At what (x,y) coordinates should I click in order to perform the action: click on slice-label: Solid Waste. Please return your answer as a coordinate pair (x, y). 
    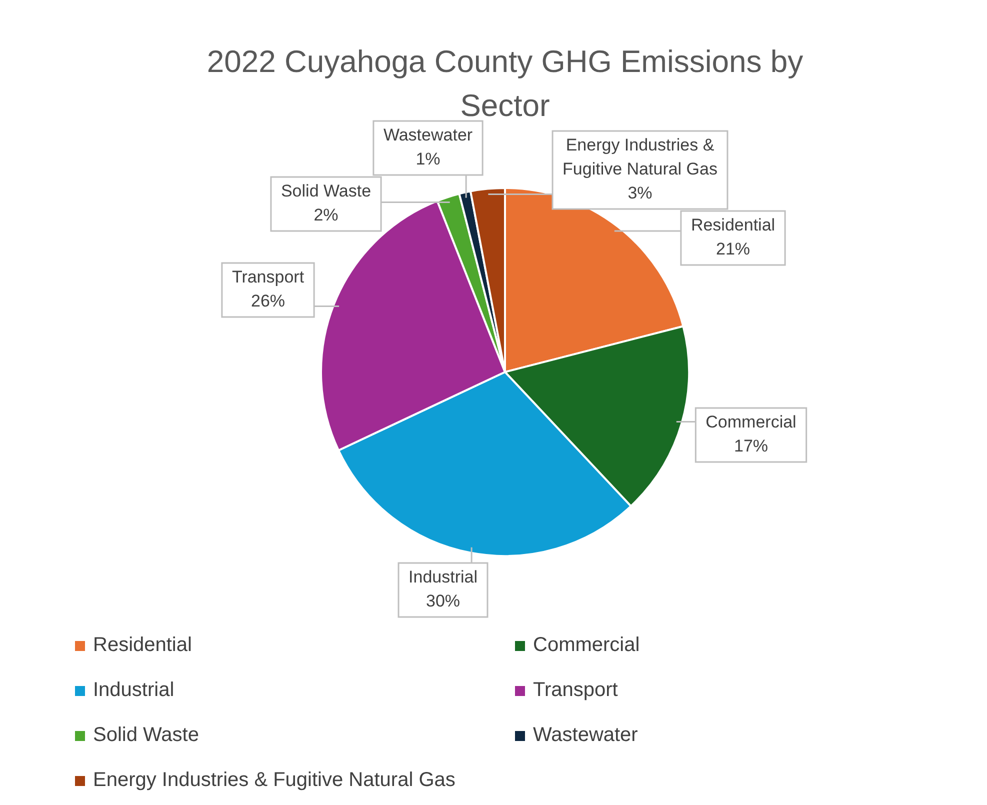
    Looking at the image, I should click on (326, 191).